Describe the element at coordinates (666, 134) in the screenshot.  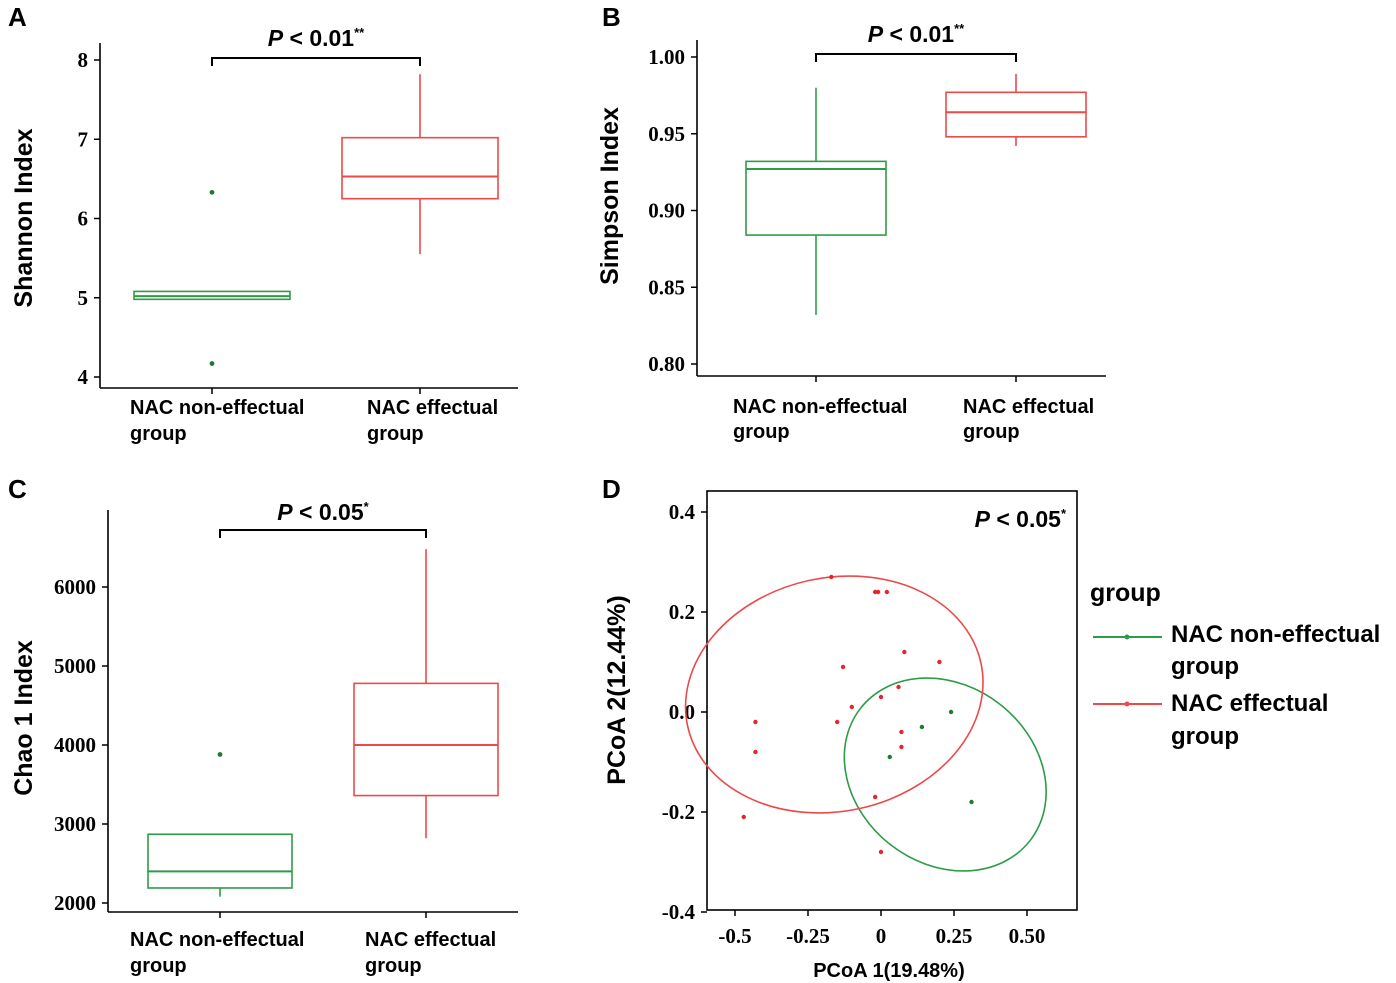
I see `y-tick-label-b: 0.95` at that location.